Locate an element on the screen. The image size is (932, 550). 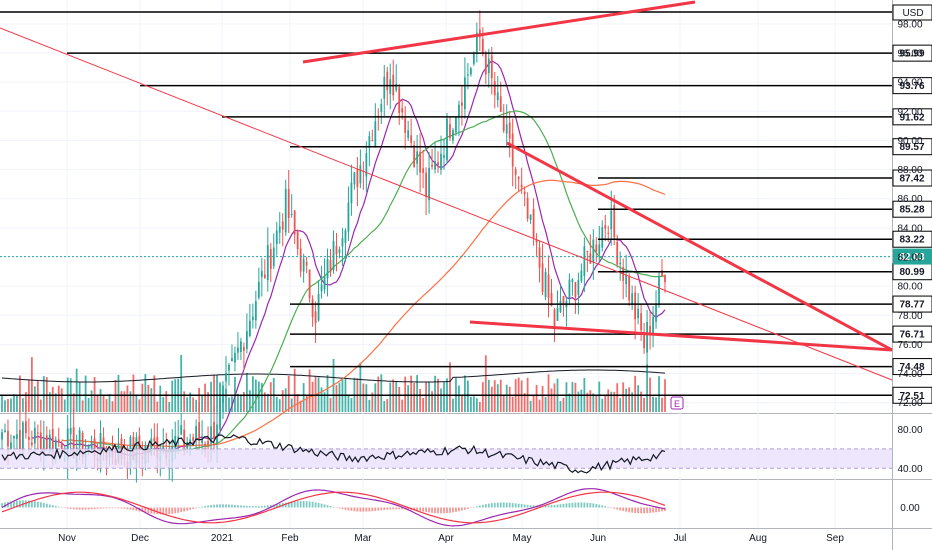
currency-tag-box is located at coordinates (912, 12).